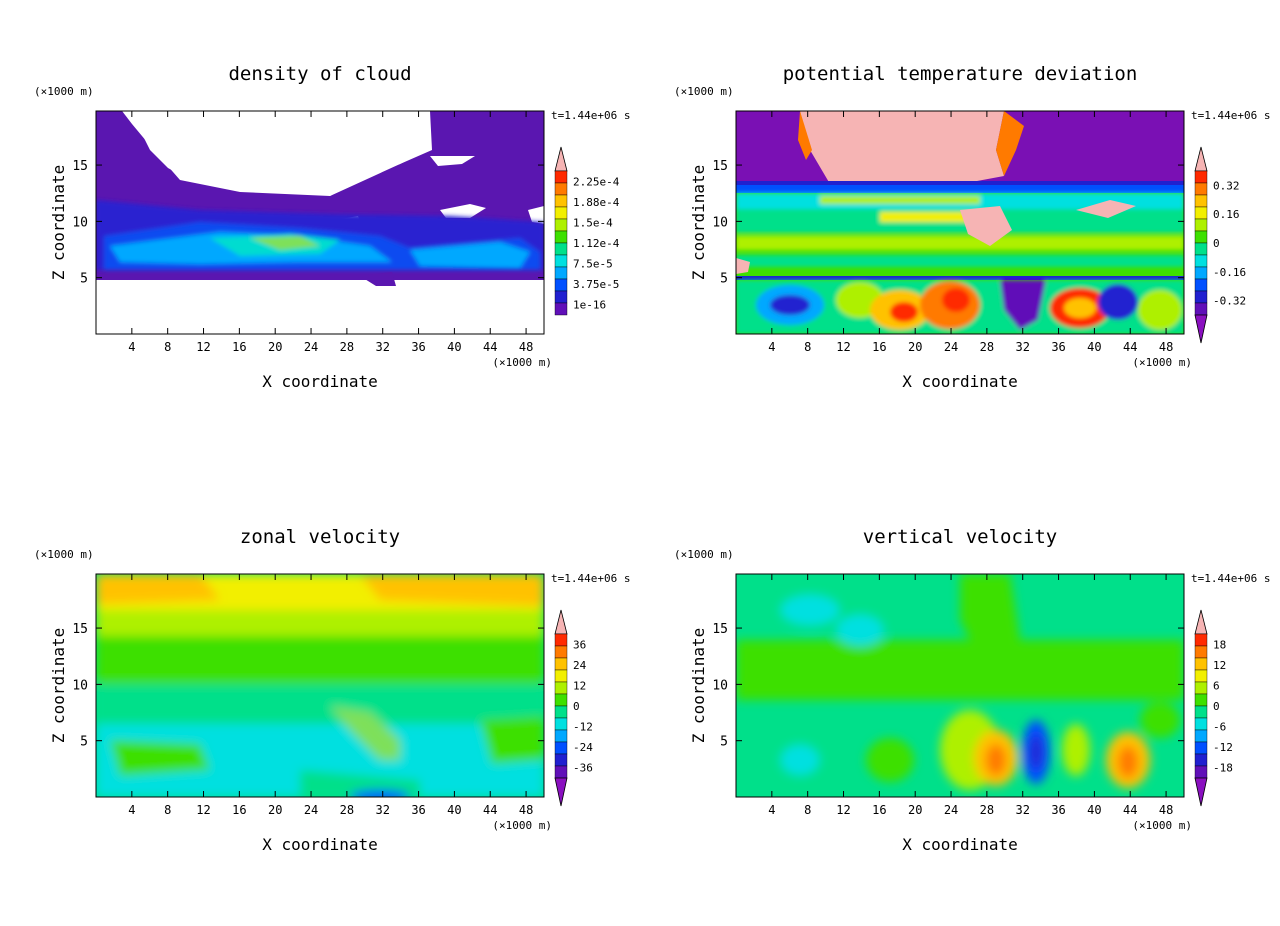 The width and height of the screenshot is (1280, 926). Describe the element at coordinates (1226, 214) in the screenshot. I see `colorbar-label: 0.16` at that location.